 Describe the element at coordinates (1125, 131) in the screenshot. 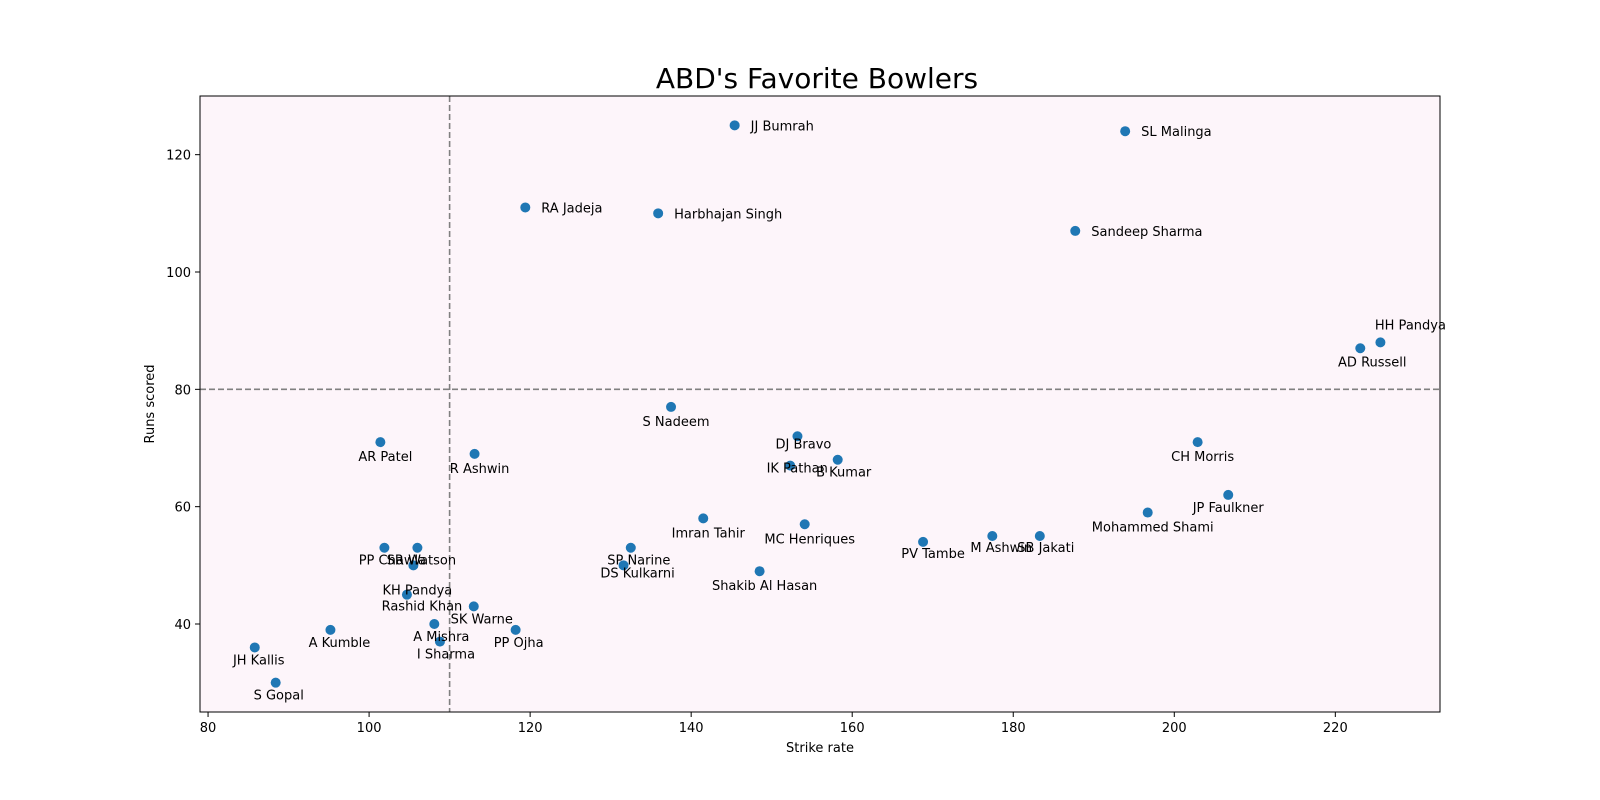

I see `data-point-sl-malinga` at that location.